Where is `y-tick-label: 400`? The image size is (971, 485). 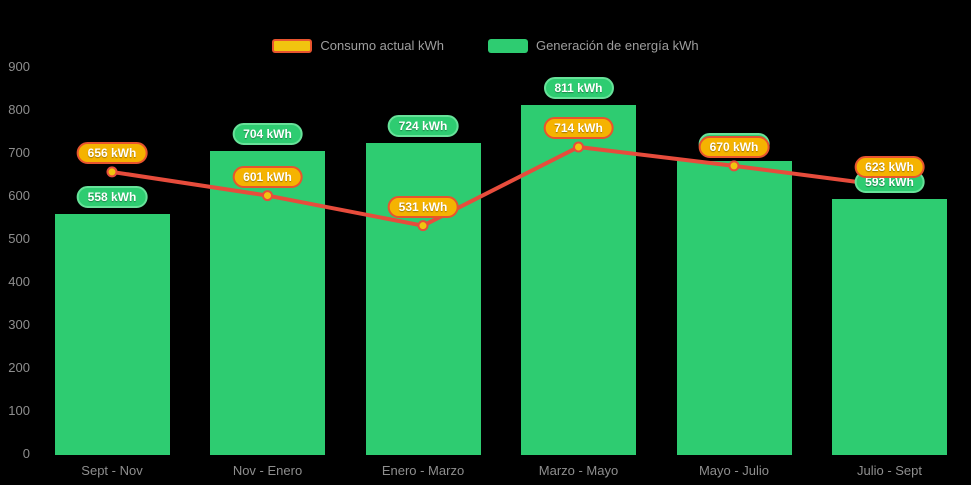
y-tick-label: 400 is located at coordinates (19, 281).